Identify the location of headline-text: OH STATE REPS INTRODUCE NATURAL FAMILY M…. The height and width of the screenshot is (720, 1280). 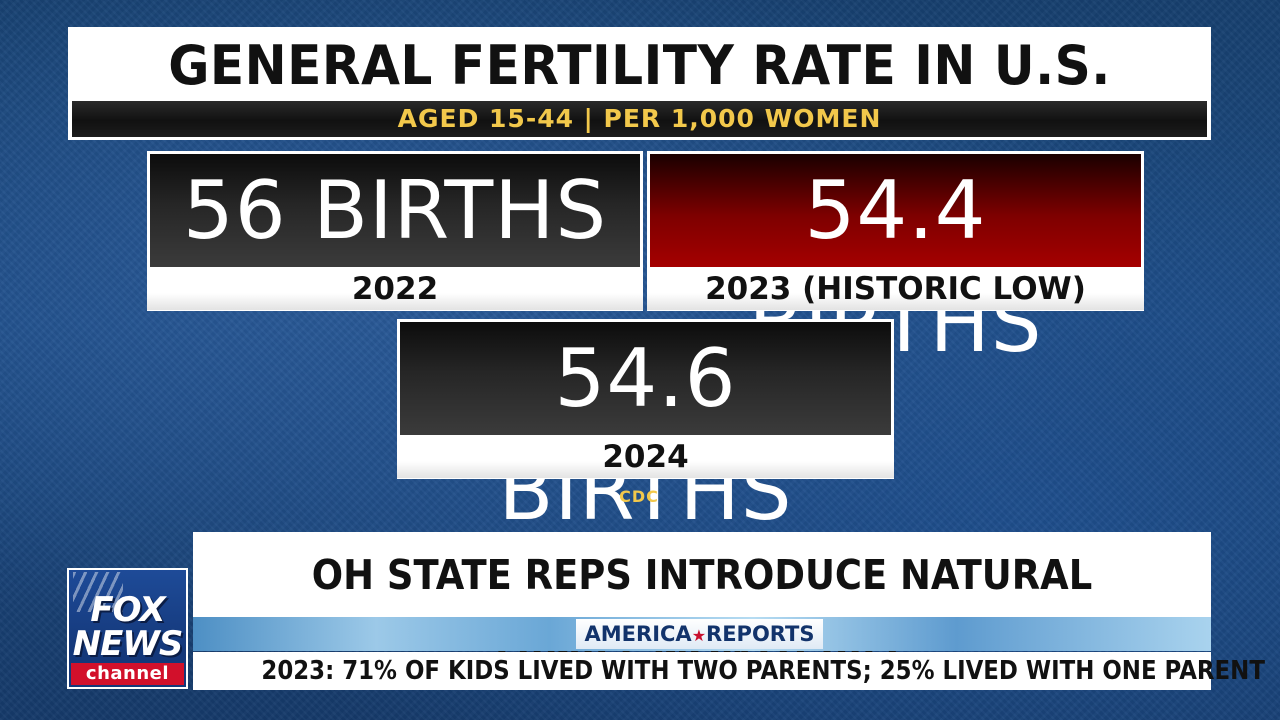
(702, 612).